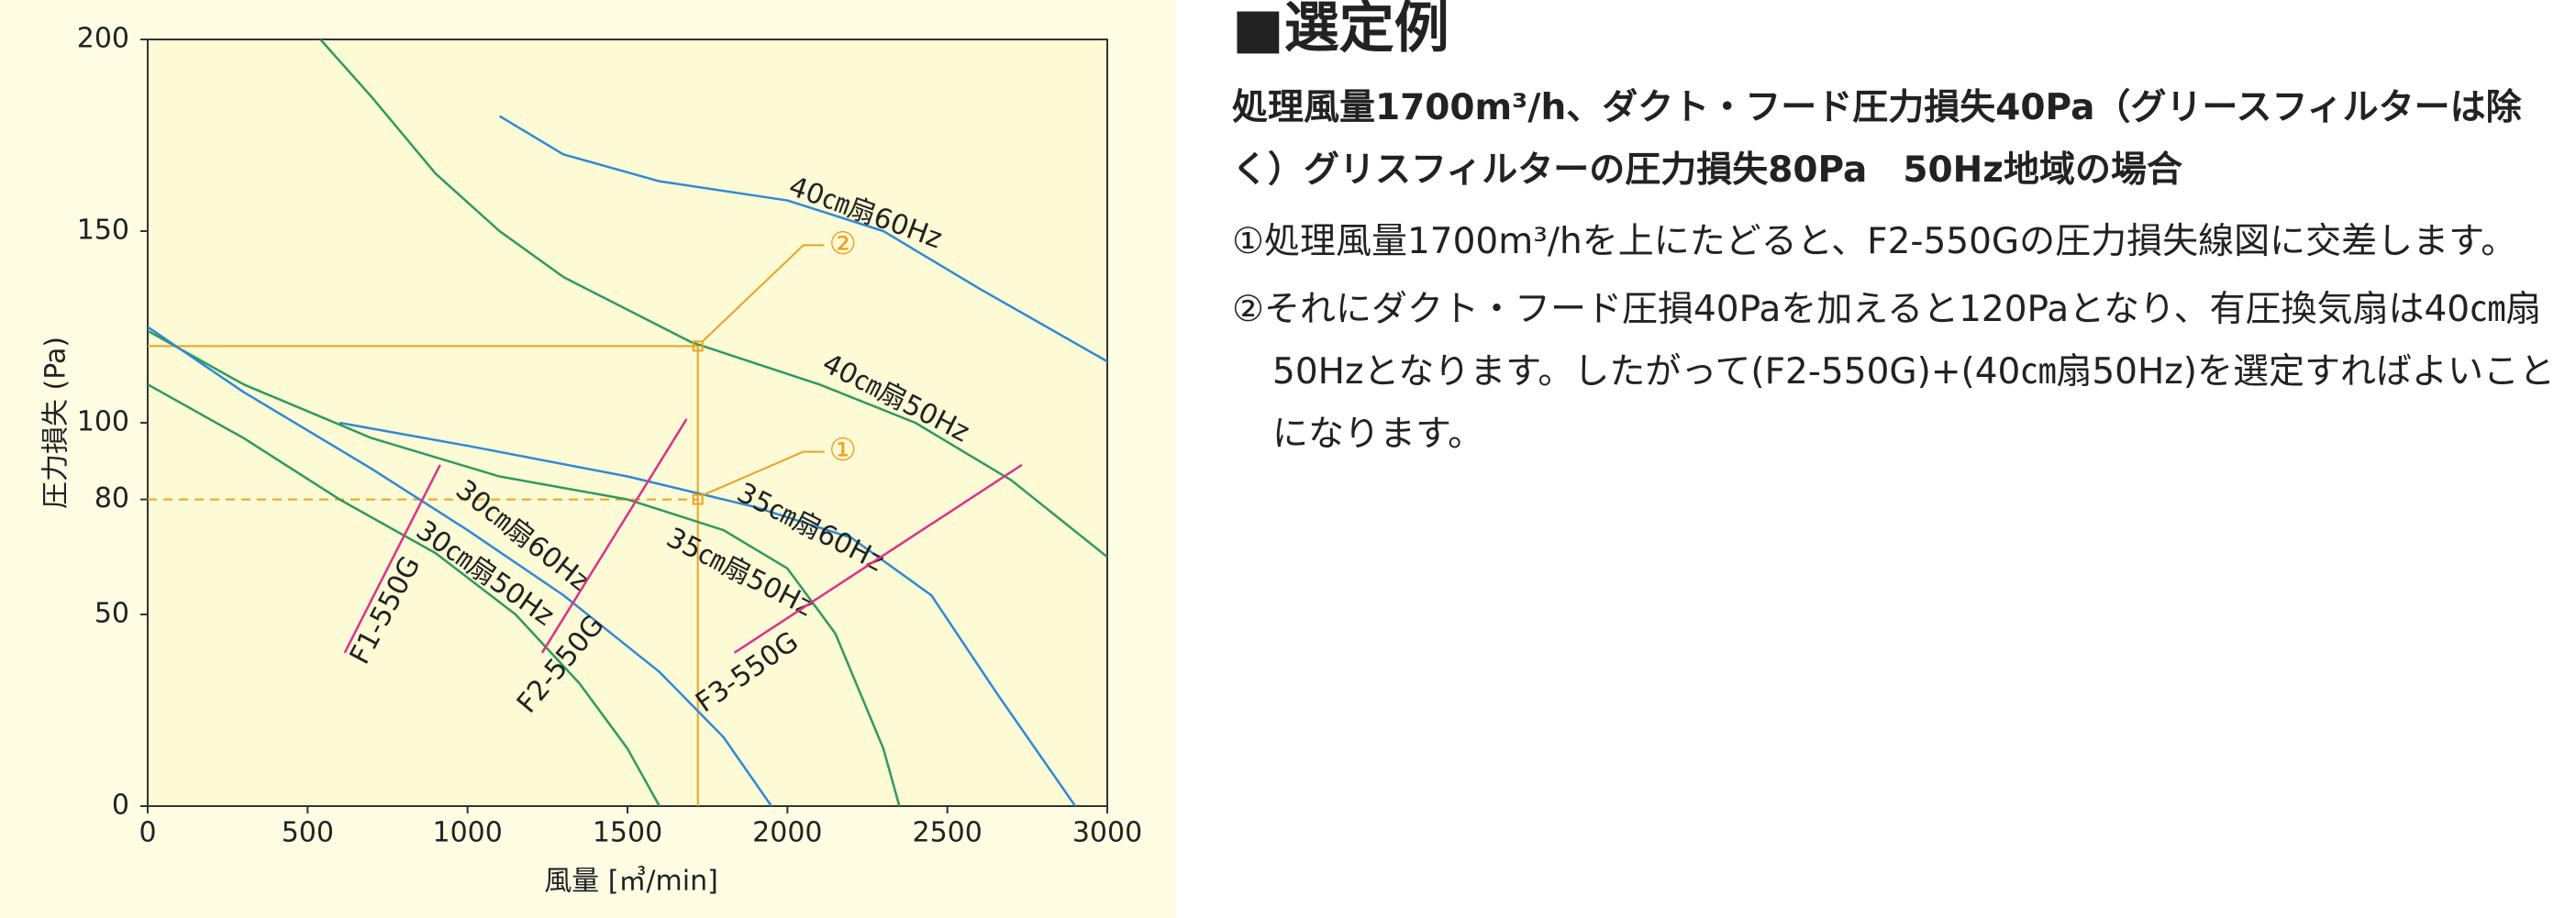 This screenshot has height=918, width=2576. I want to click on annotation-label: ②, so click(842, 244).